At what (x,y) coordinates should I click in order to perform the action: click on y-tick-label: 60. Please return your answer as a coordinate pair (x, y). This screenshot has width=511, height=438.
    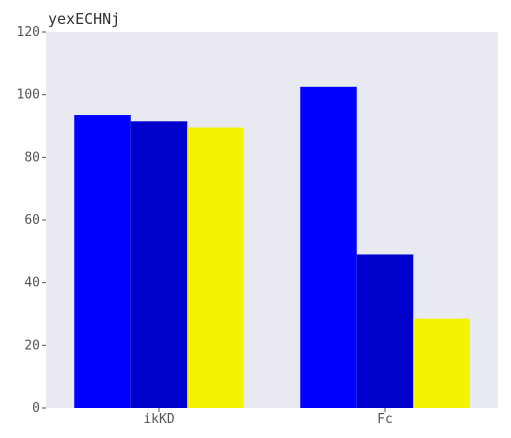
    Looking at the image, I should click on (32, 220).